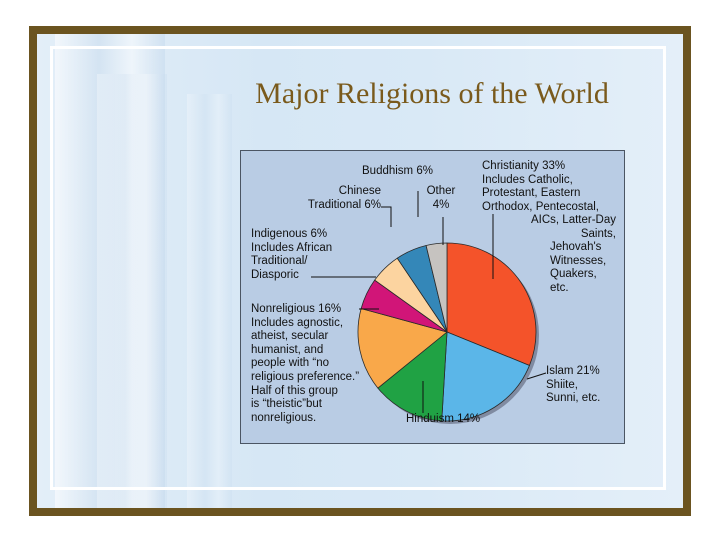 This screenshot has width=720, height=540. What do you see at coordinates (344, 204) in the screenshot?
I see `label-line: Traditional 6%` at bounding box center [344, 204].